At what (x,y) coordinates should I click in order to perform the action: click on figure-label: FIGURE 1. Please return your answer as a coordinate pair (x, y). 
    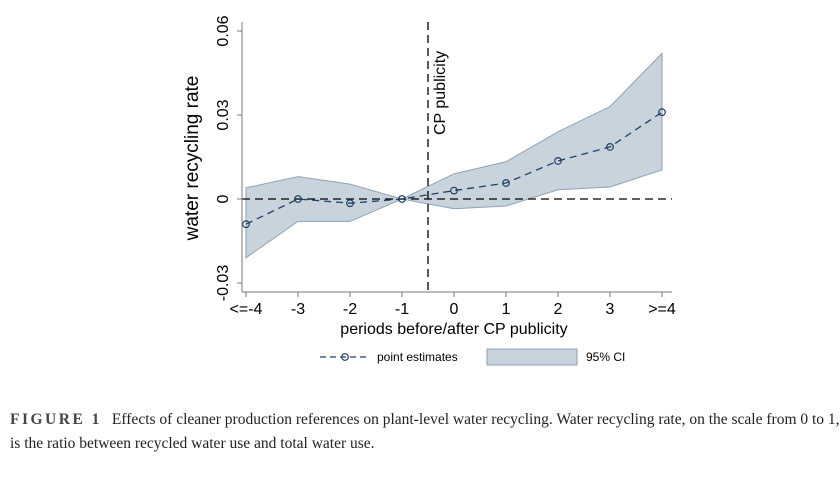
    Looking at the image, I should click on (56, 419).